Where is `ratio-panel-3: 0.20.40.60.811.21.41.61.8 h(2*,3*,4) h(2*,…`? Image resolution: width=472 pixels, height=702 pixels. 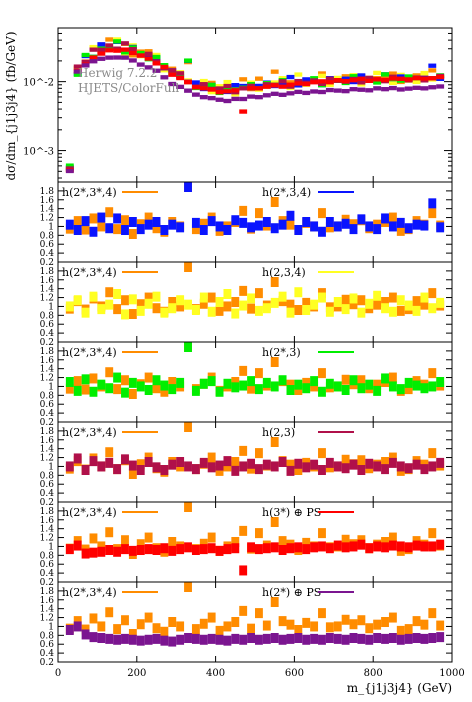 ratio-panel-3: 0.20.40.60.811.21.41.61.8 h(2*,3*,4) h(2*,… is located at coordinates (246, 384).